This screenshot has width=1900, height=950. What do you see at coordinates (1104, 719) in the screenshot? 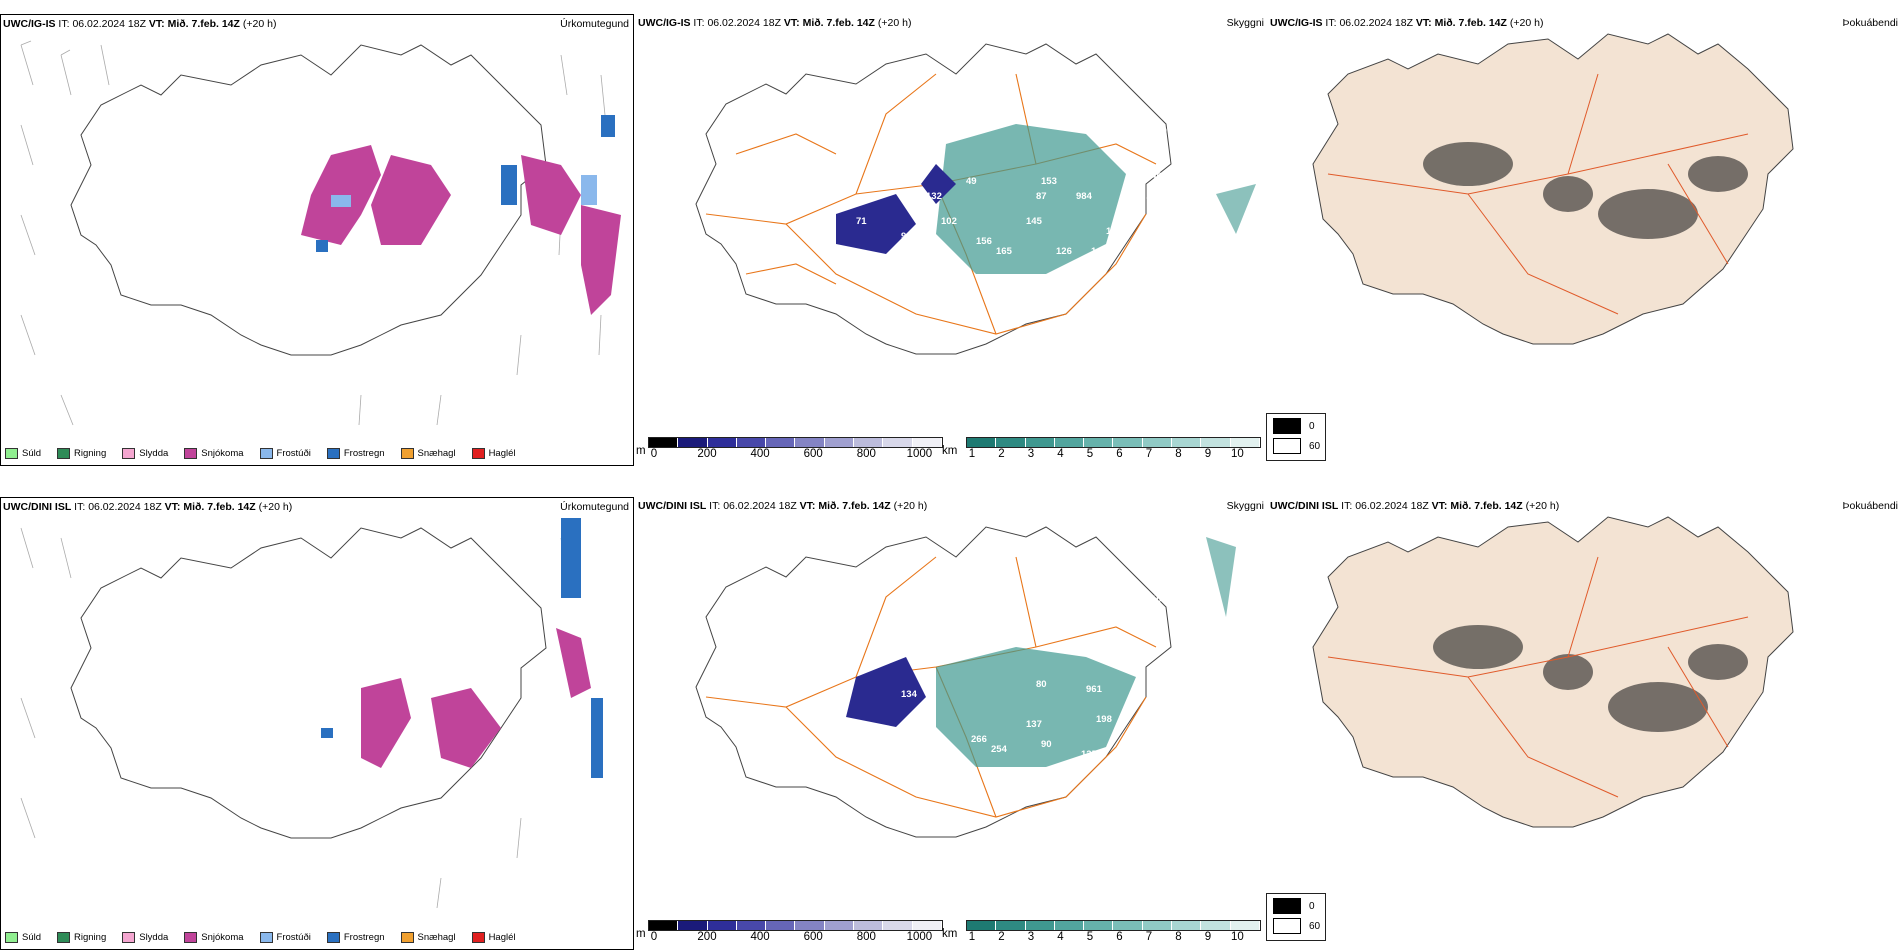
I see `cloud-value-label: 198` at bounding box center [1104, 719].